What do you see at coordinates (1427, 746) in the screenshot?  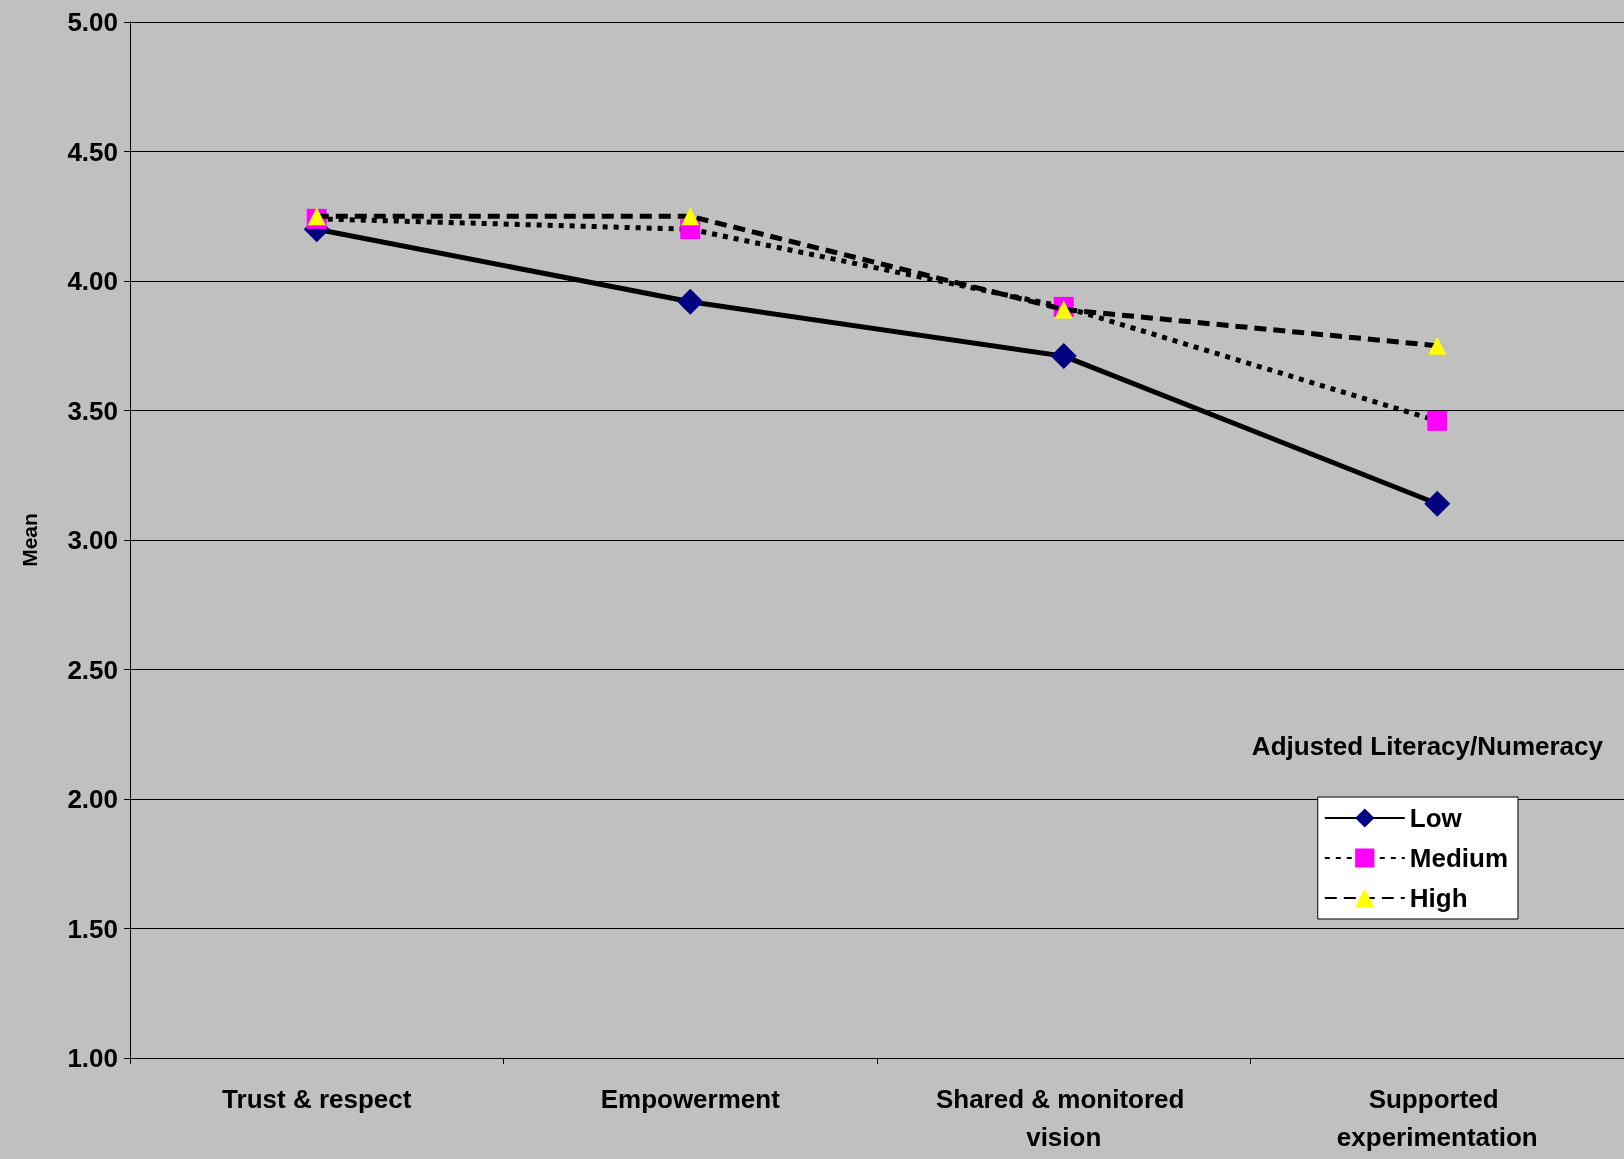 I see `legend-title: Adjusted Literacy/Numeracy` at bounding box center [1427, 746].